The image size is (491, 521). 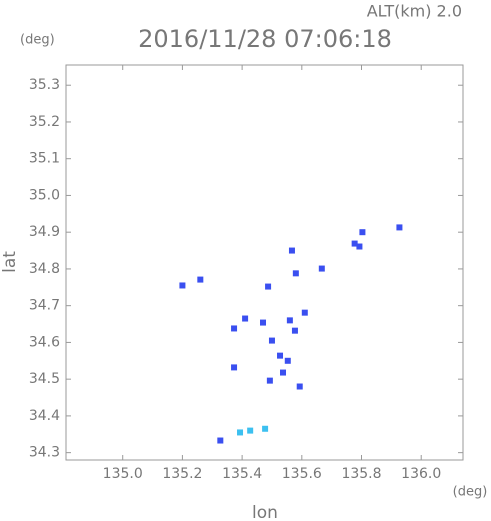 What do you see at coordinates (44, 269) in the screenshot?
I see `y-tick-label: 34.8` at bounding box center [44, 269].